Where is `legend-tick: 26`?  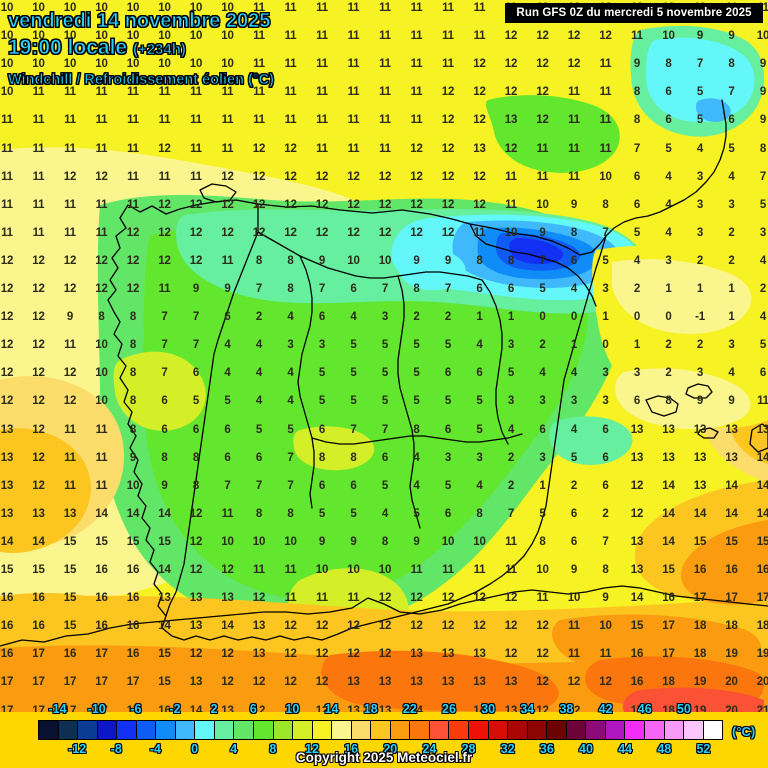 legend-tick: 26 is located at coordinates (449, 709).